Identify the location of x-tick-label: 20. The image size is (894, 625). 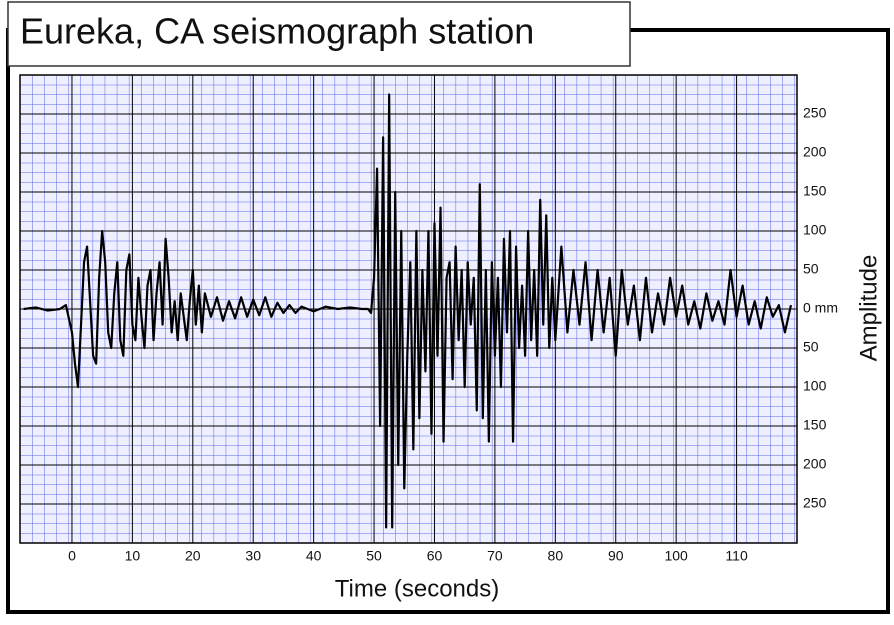
(193, 556).